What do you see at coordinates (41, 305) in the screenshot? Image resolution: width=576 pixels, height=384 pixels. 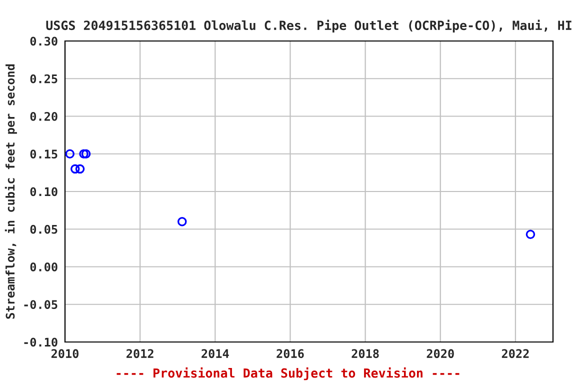 I see `y-tick-label: -0.05` at bounding box center [41, 305].